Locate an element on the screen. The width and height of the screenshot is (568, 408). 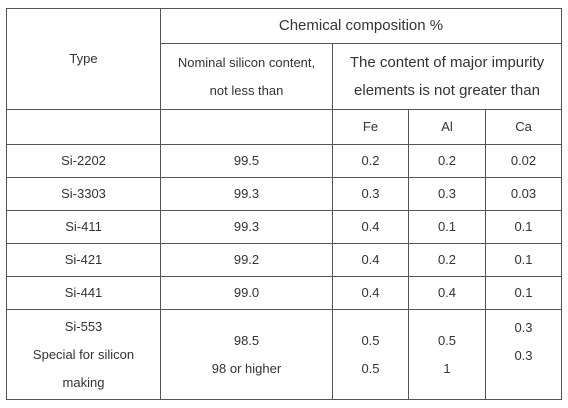
fe-cell: 0.2 is located at coordinates (370, 161).